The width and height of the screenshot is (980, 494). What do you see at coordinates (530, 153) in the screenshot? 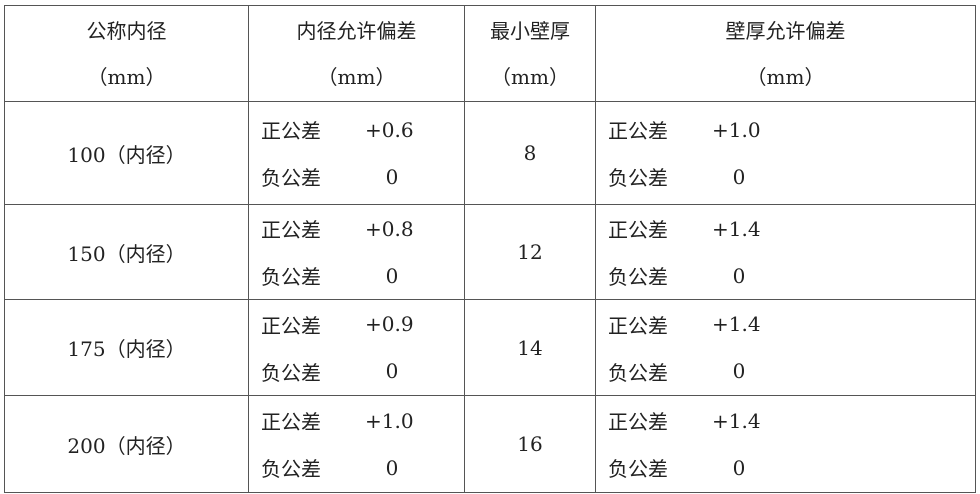
I see `wall-thickness-cell: 8` at bounding box center [530, 153].